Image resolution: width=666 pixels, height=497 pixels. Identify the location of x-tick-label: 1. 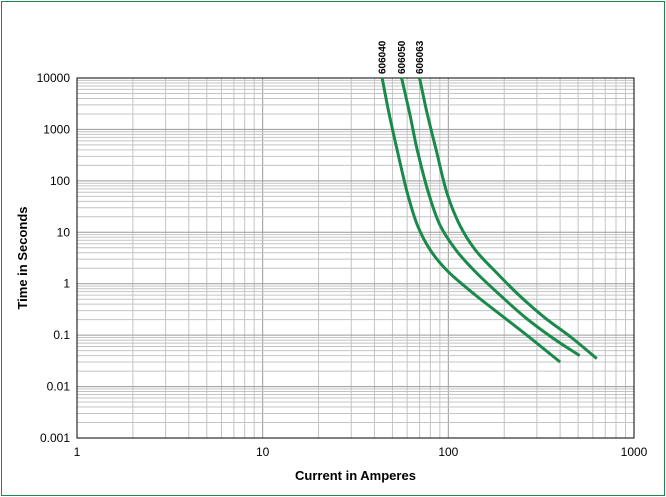
(77, 452).